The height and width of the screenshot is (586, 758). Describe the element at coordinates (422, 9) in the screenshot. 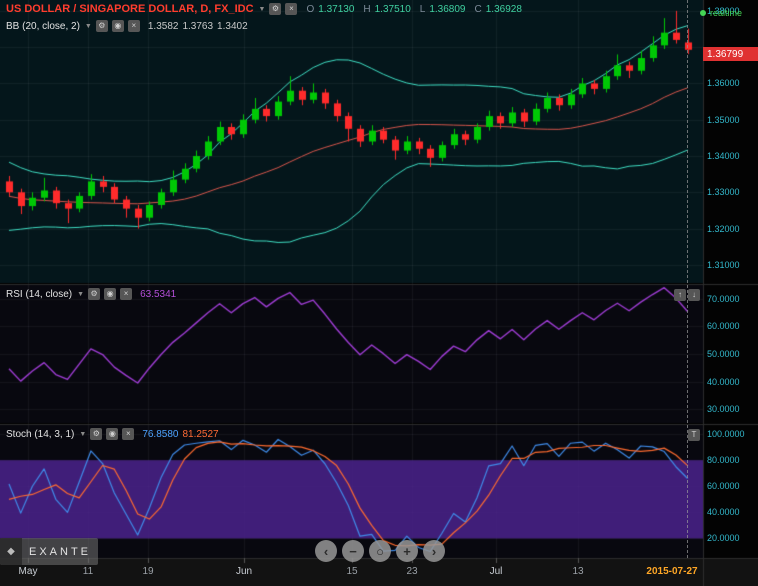

I see `low-label: L` at that location.